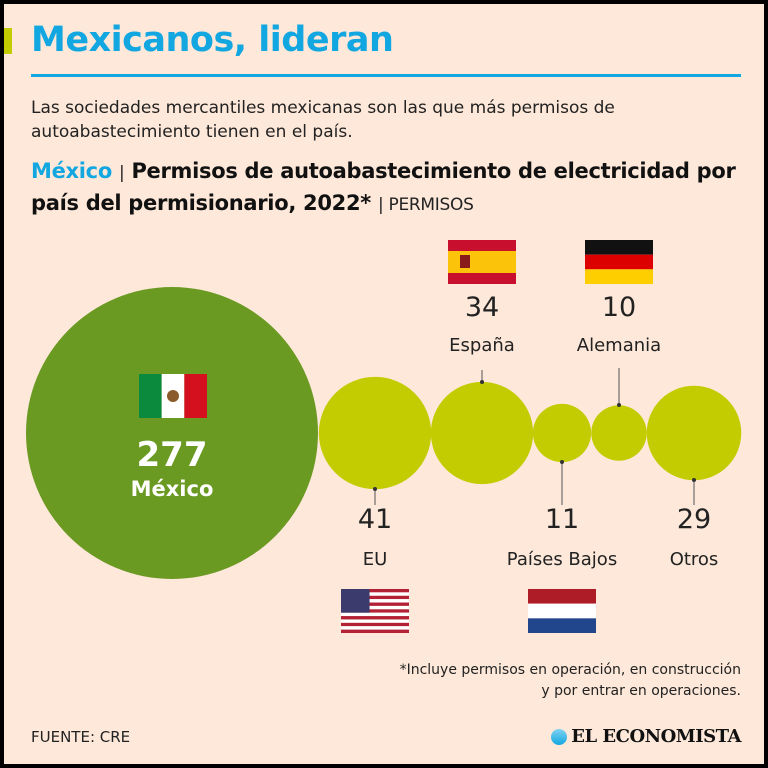  Describe the element at coordinates (694, 433) in the screenshot. I see `bubble-otros` at that location.